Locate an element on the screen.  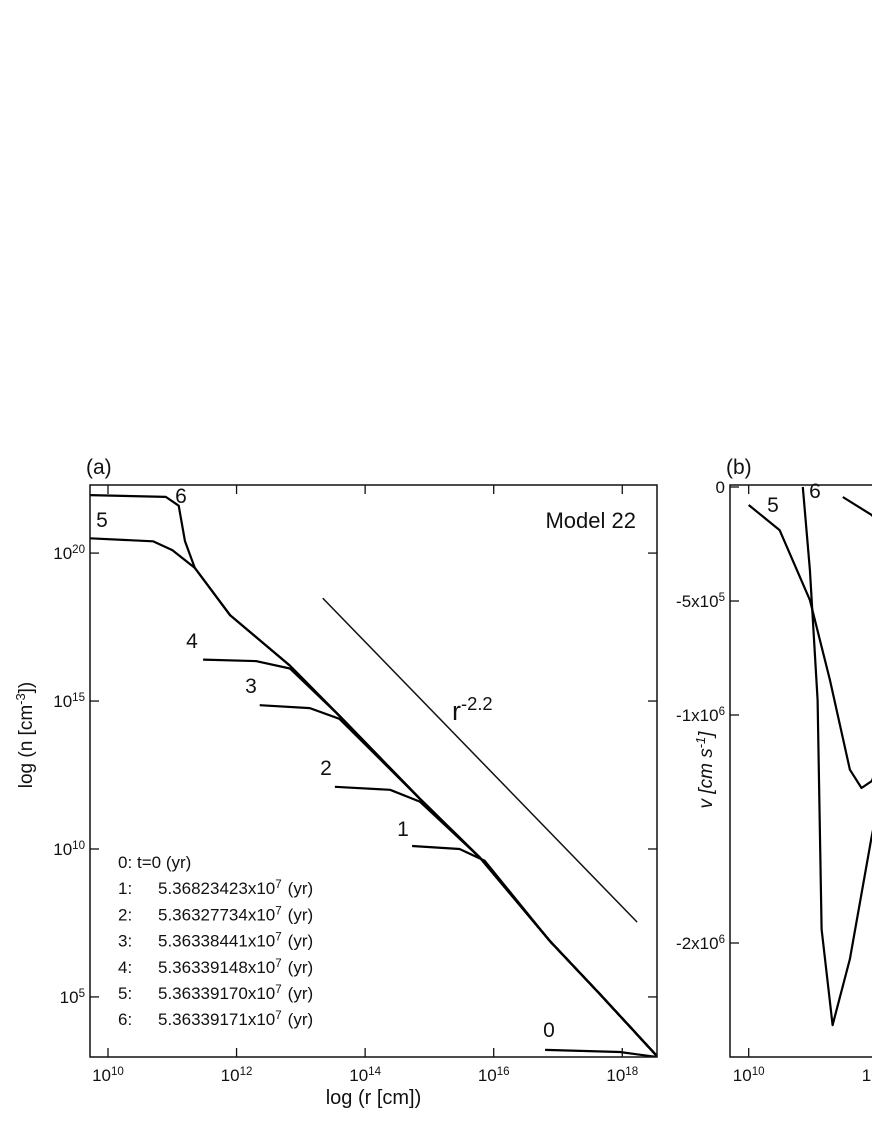
y-tick-label: -2x106 is located at coordinates (700, 943).